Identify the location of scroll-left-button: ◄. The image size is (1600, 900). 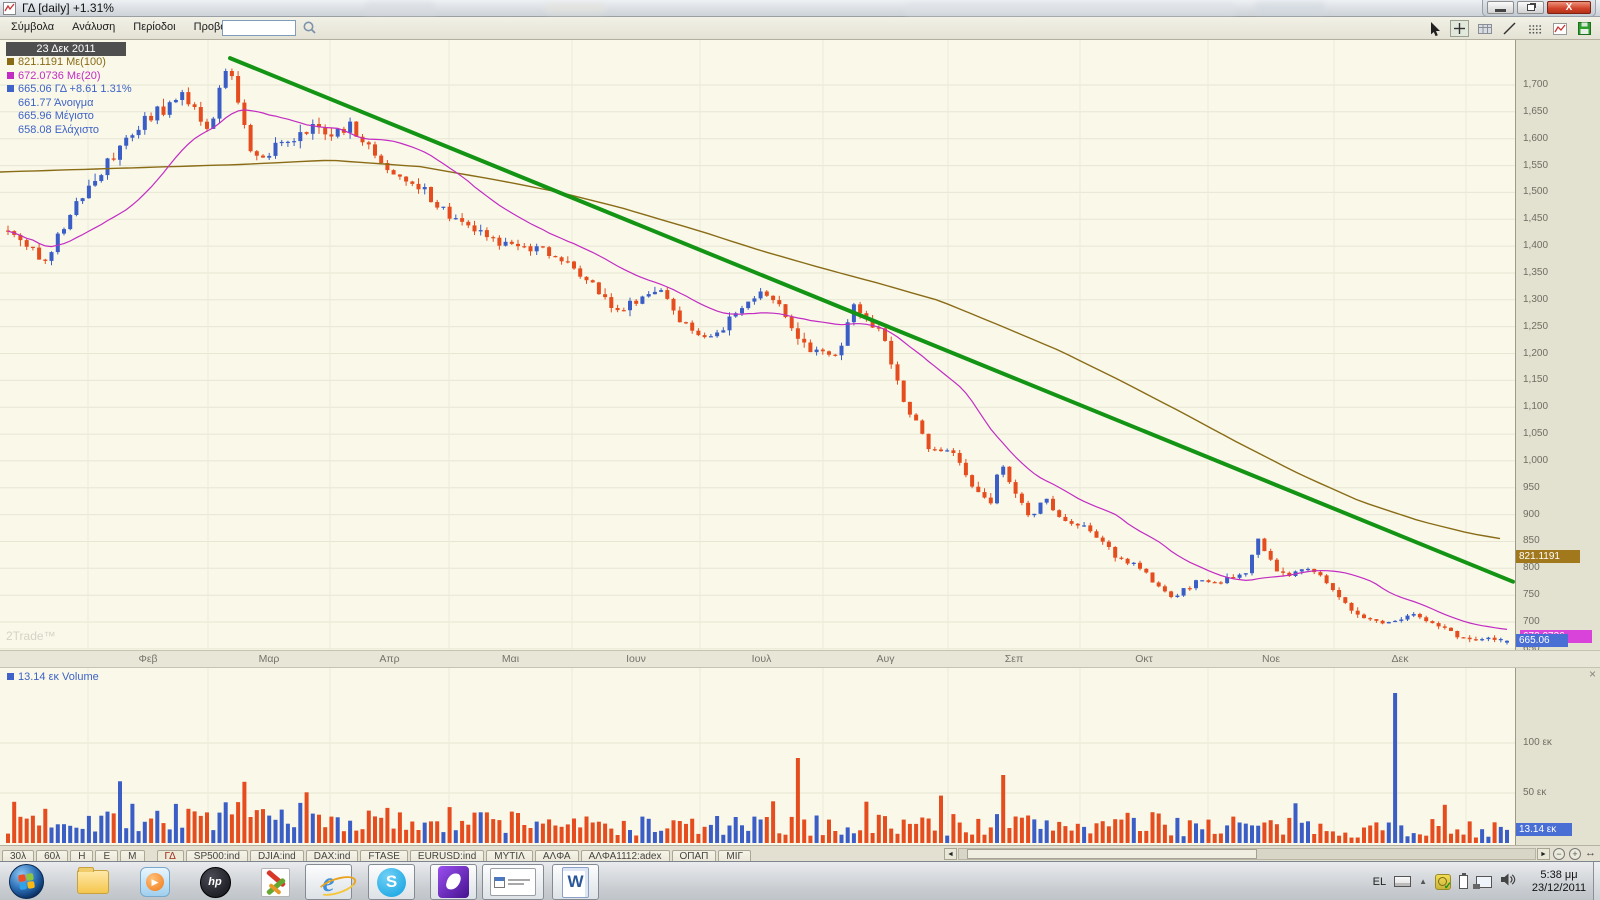
(950, 854).